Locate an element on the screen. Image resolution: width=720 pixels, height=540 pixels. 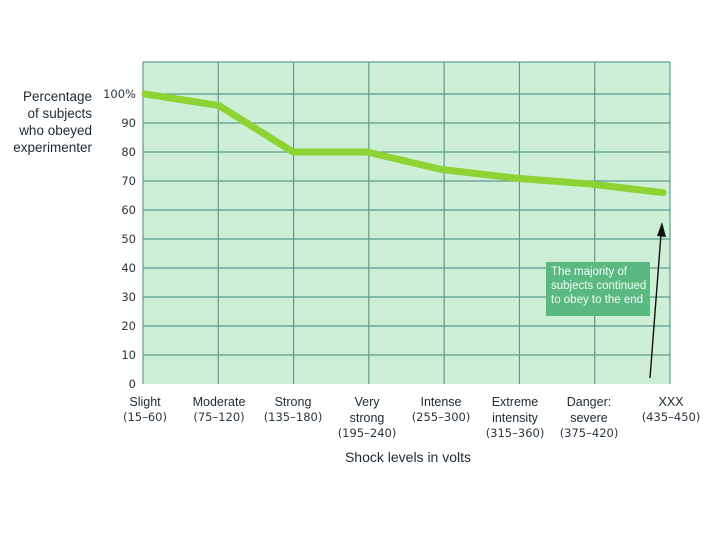
x-tick-range: (135–180) is located at coordinates (293, 417).